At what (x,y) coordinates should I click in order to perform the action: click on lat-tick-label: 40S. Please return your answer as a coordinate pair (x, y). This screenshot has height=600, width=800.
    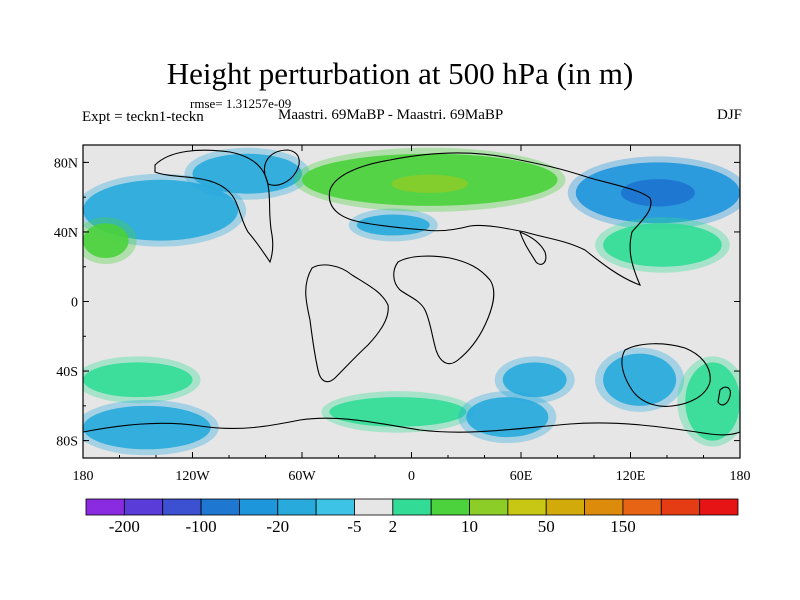
    Looking at the image, I should click on (67, 372).